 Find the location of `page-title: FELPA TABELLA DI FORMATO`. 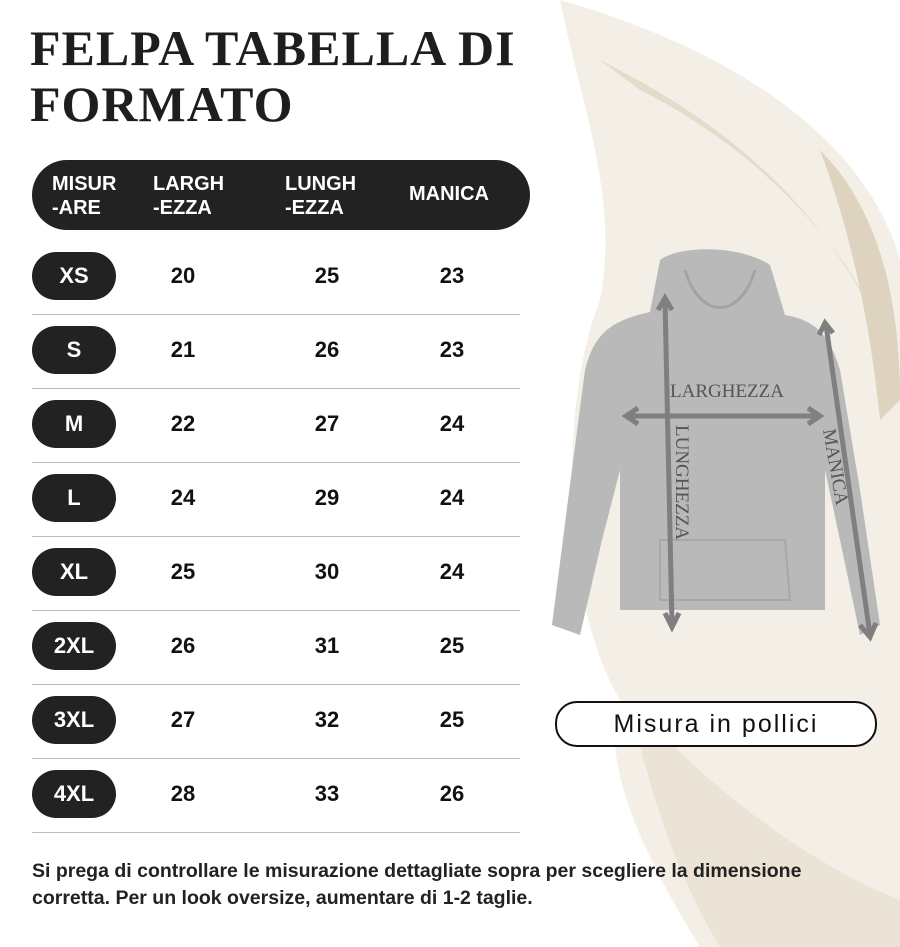

page-title: FELPA TABELLA DI FORMATO is located at coordinates (273, 76).